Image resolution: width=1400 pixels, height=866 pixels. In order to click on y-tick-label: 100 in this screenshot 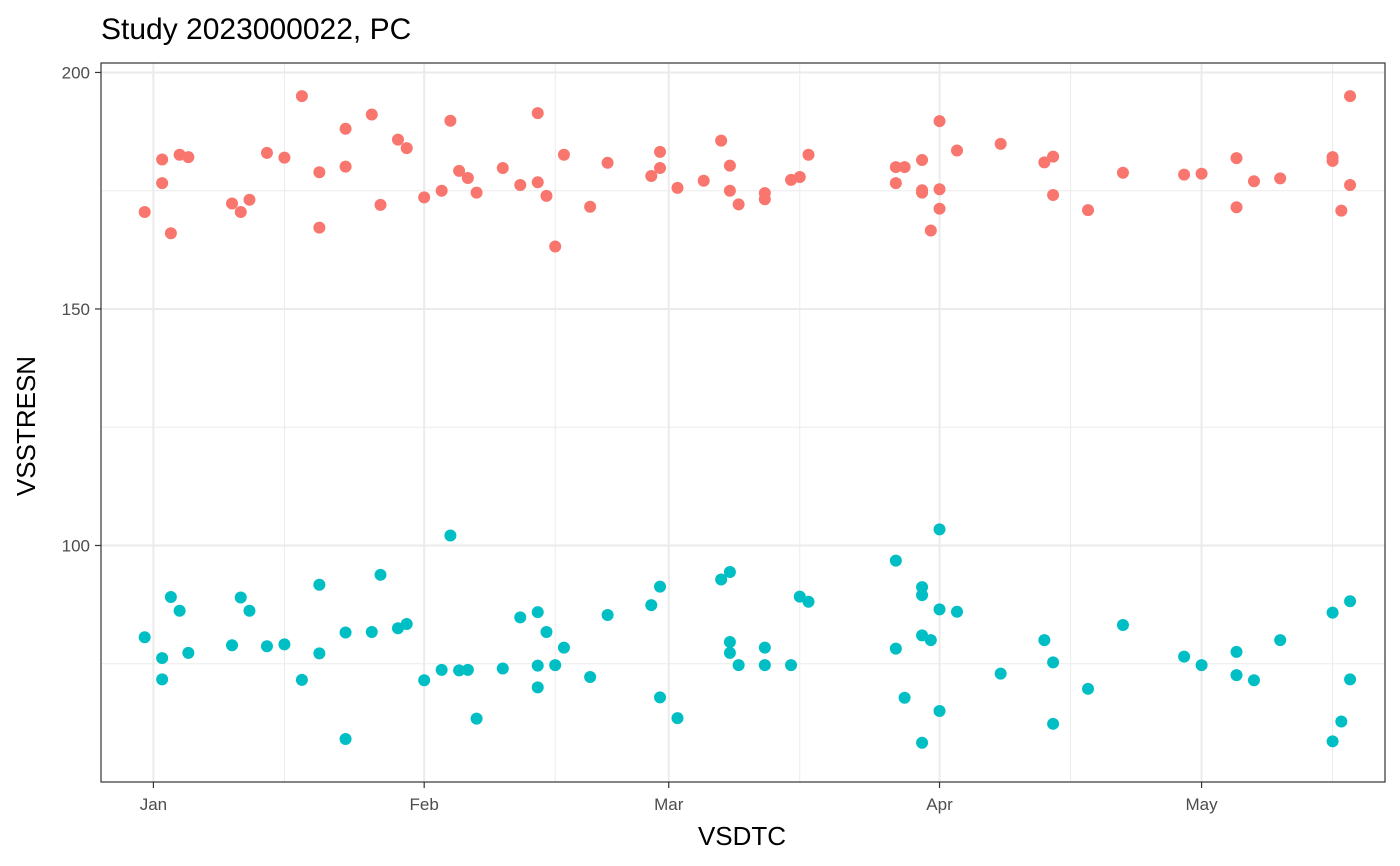, I will do `click(76, 545)`.